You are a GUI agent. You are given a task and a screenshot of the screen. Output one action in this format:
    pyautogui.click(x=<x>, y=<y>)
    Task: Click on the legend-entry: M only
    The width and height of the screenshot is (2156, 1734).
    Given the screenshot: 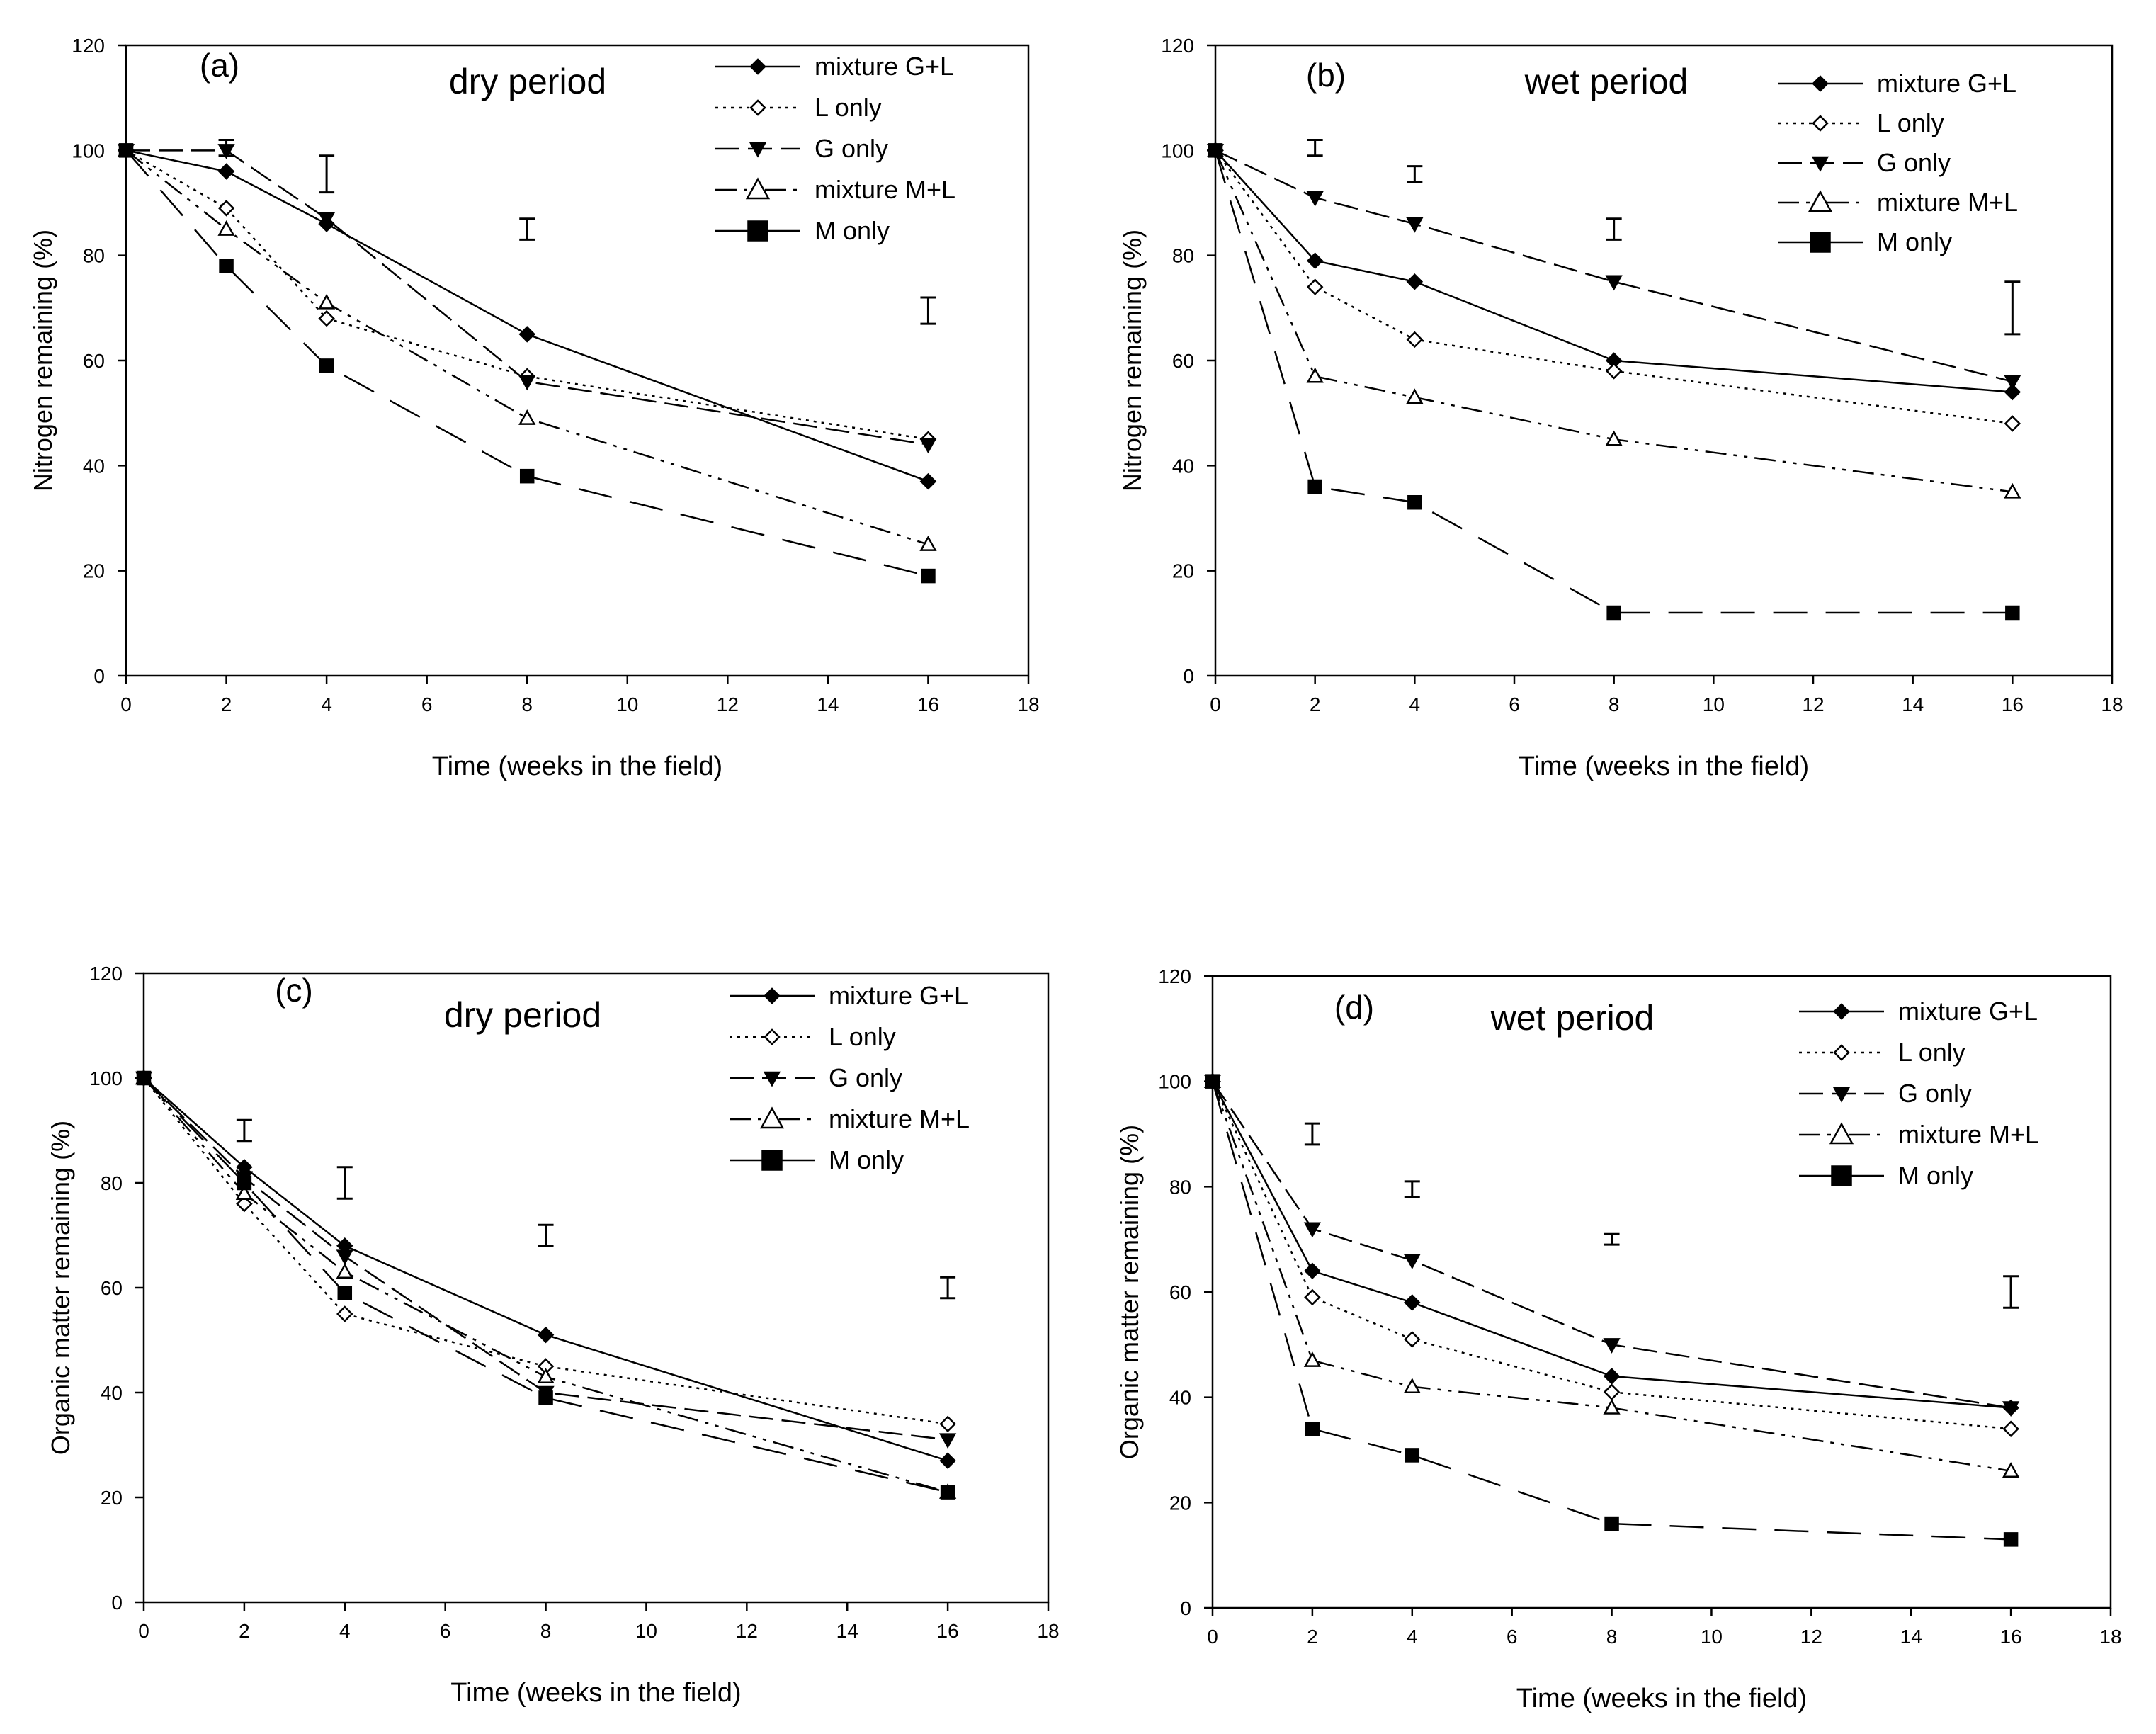 What is the action you would take?
    pyautogui.click(x=1865, y=241)
    